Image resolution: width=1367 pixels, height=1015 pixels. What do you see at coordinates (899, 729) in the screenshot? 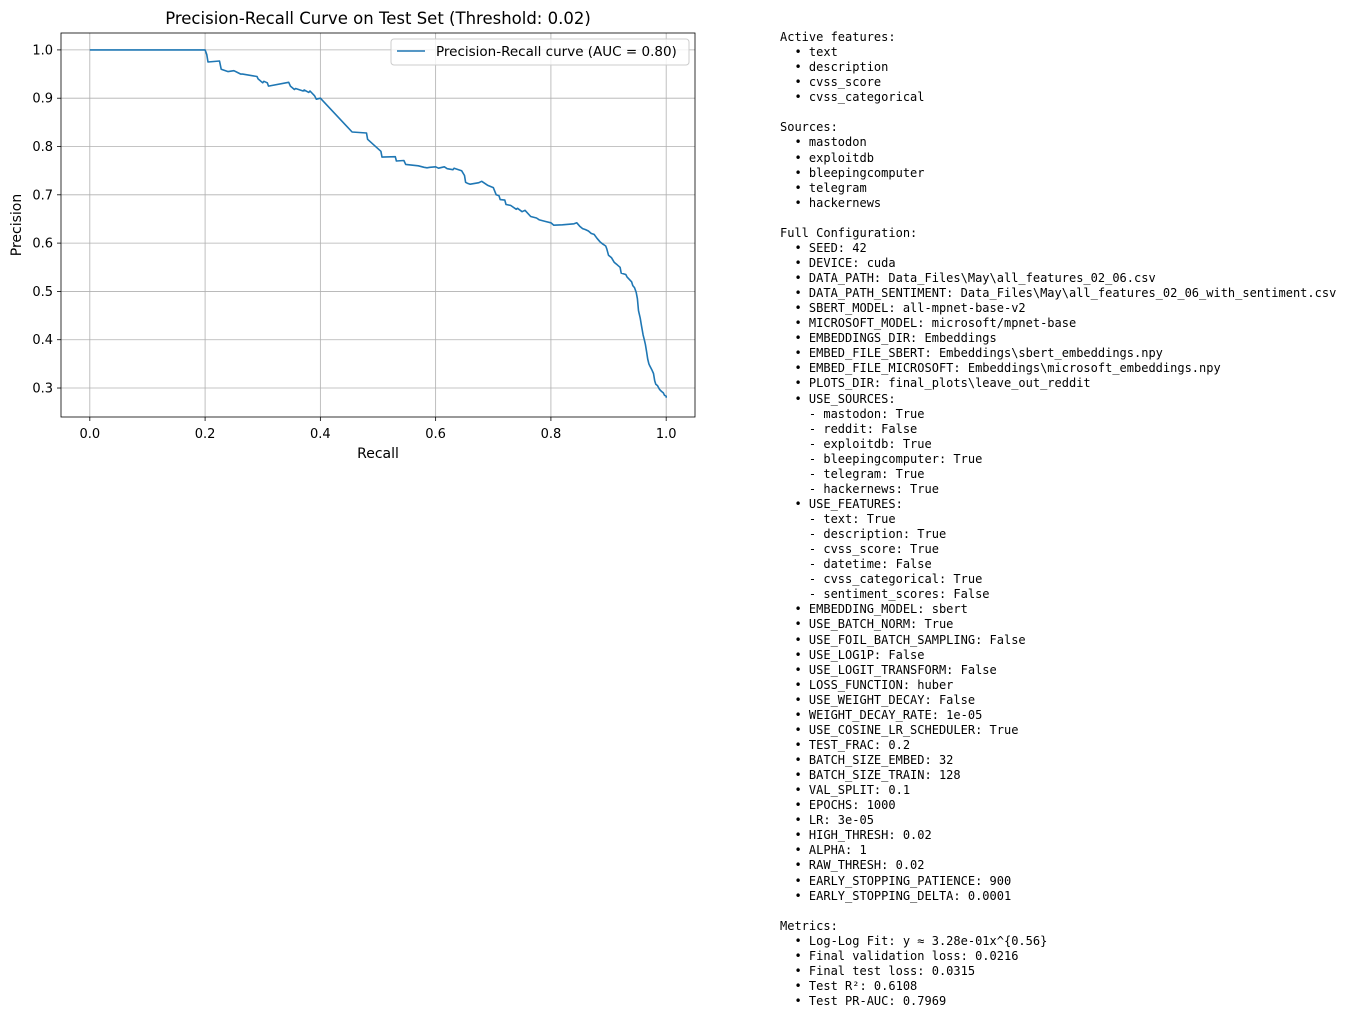
I see `config-line: • USE_COSINE_LR_SCHEDULER: True` at bounding box center [899, 729].